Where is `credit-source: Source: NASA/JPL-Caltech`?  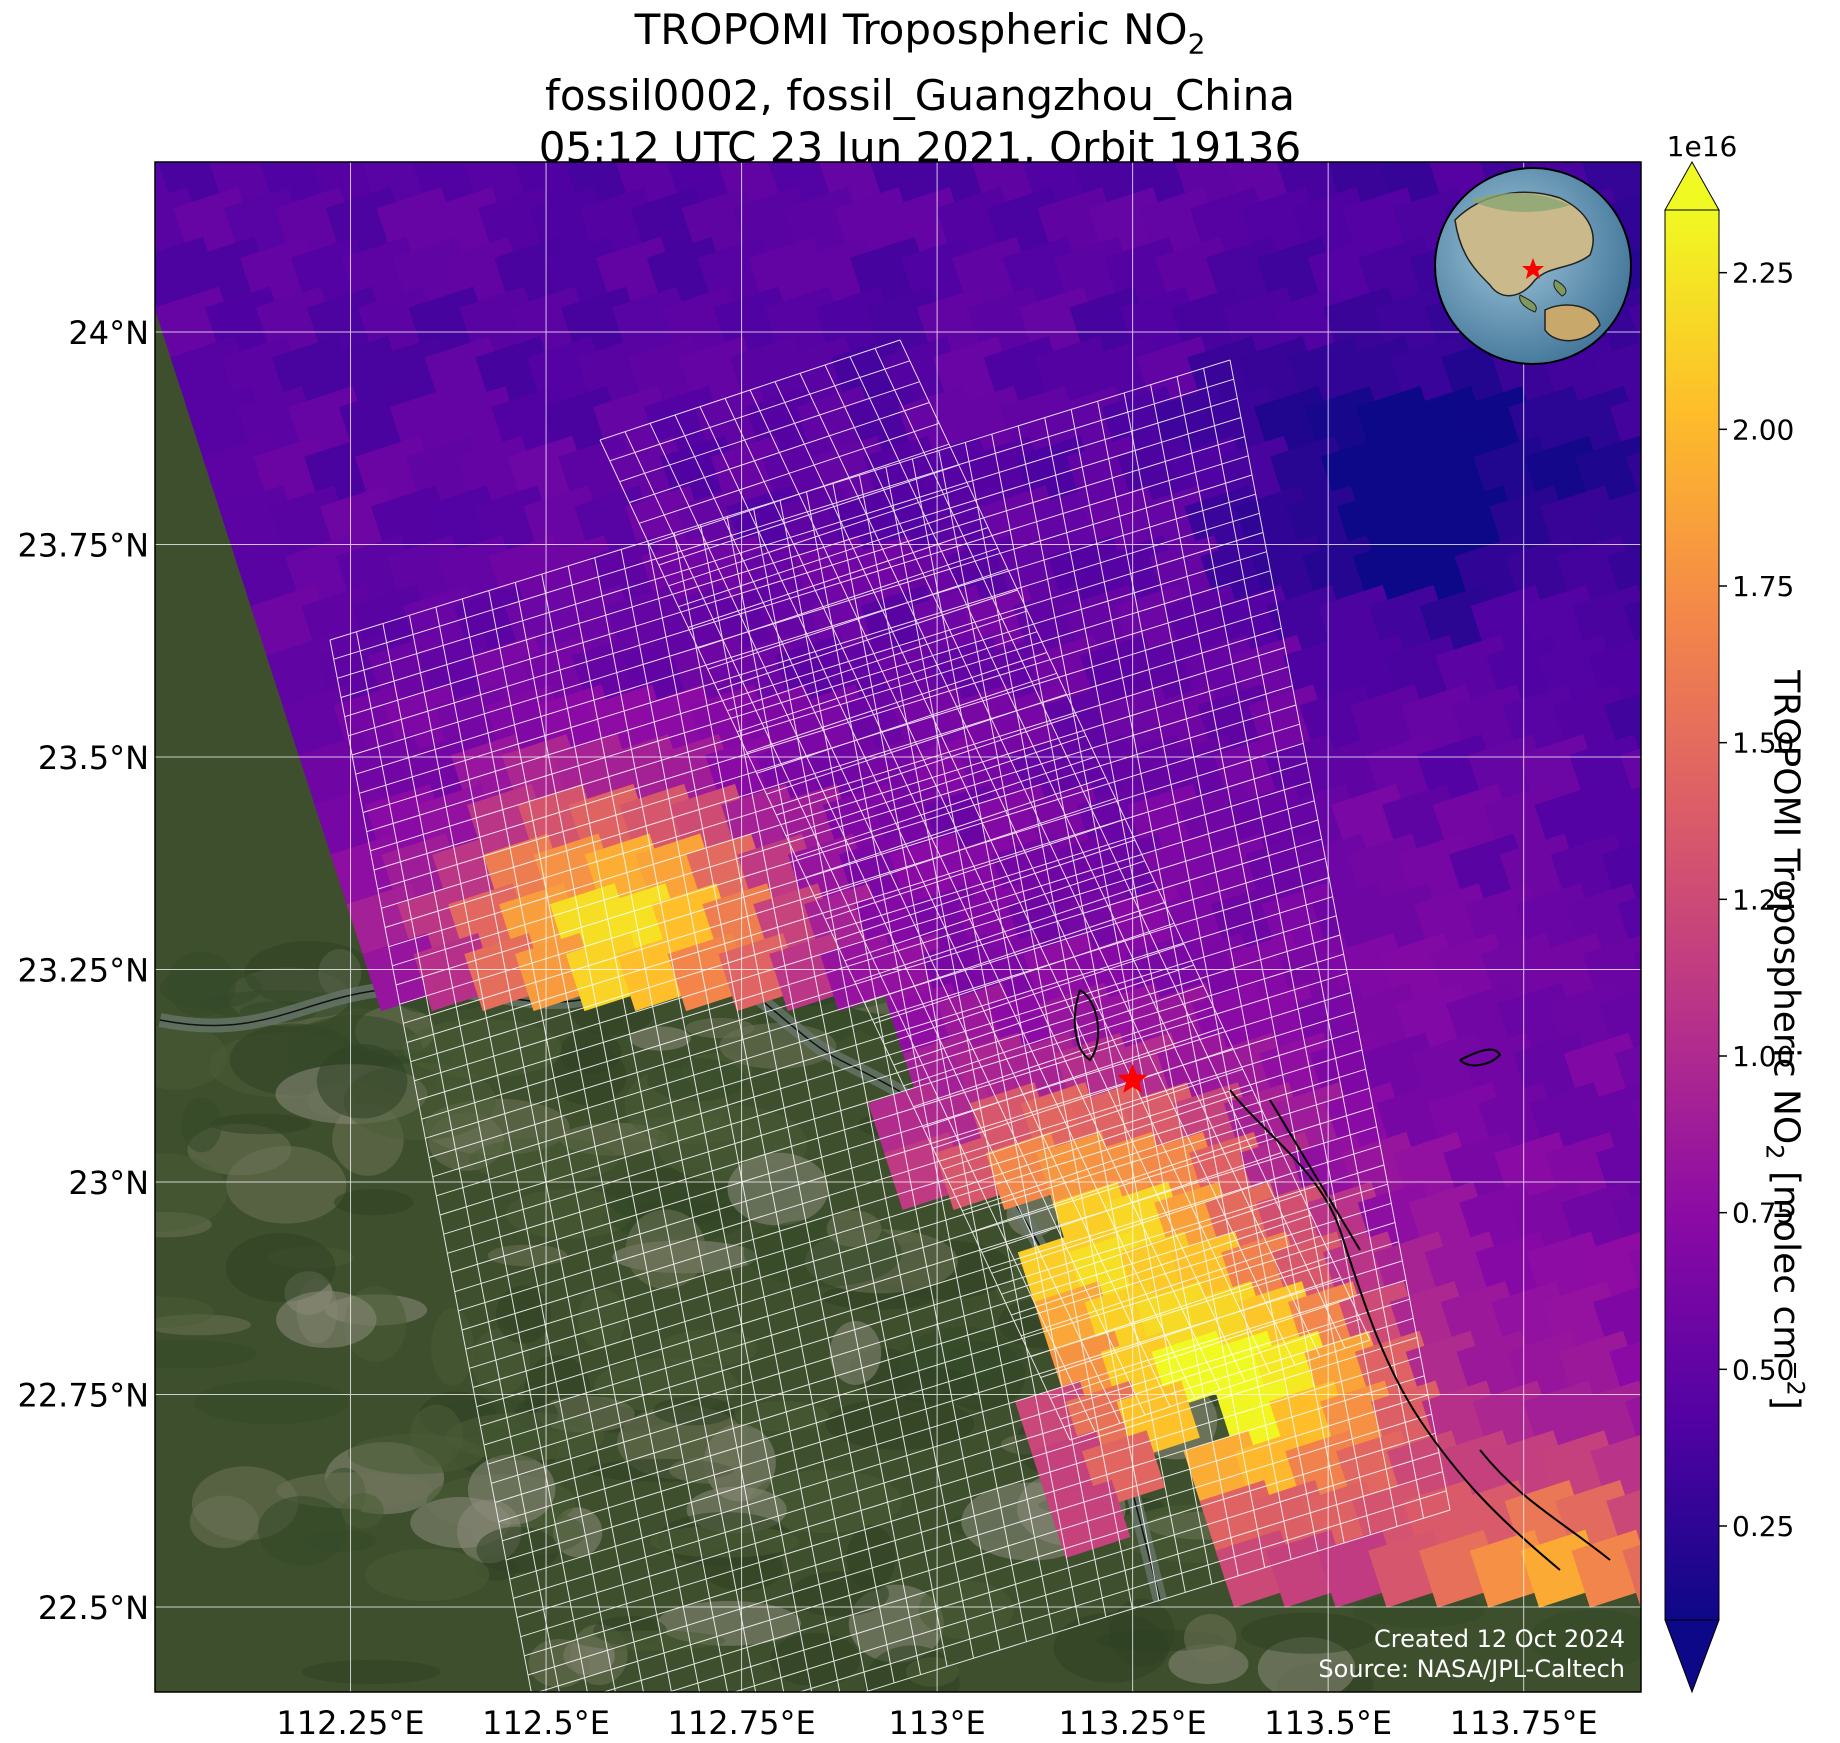
credit-source: Source: NASA/JPL-Caltech is located at coordinates (1471, 1669).